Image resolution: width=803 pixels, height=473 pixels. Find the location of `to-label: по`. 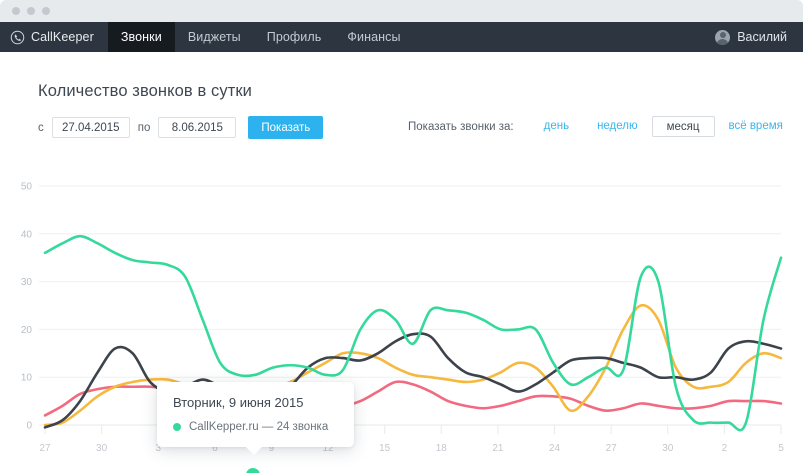

to-label: по is located at coordinates (144, 127).